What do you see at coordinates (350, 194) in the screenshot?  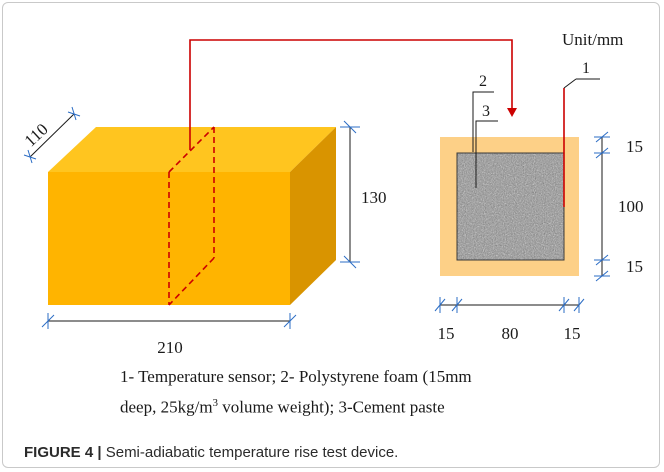 I see `dim-height` at bounding box center [350, 194].